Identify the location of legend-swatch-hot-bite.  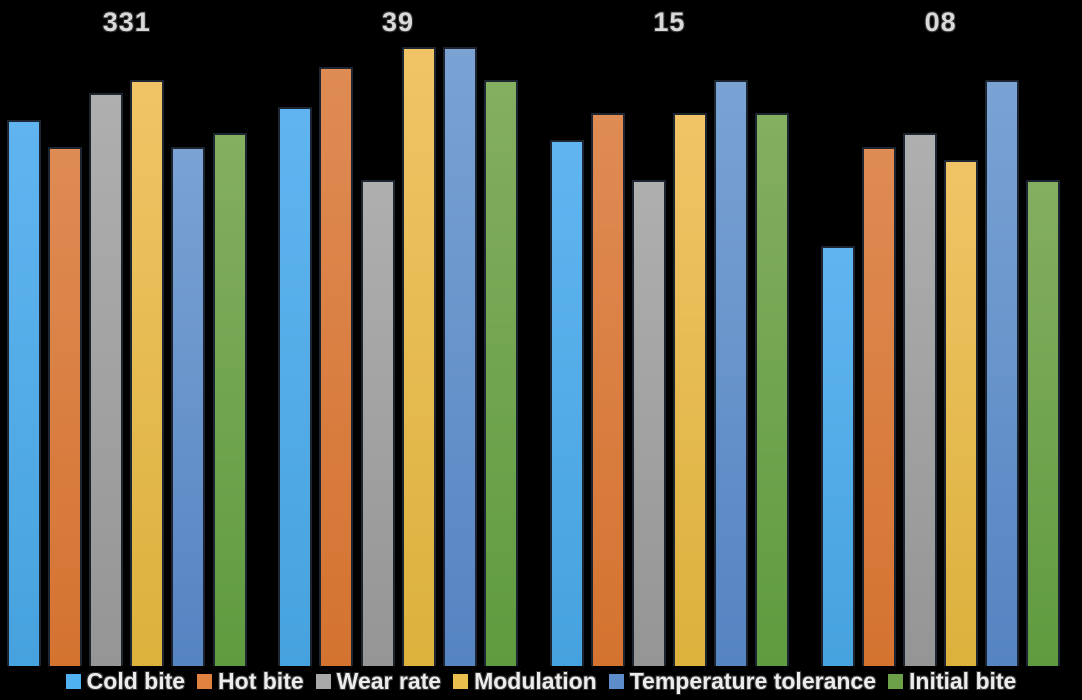
(205, 681).